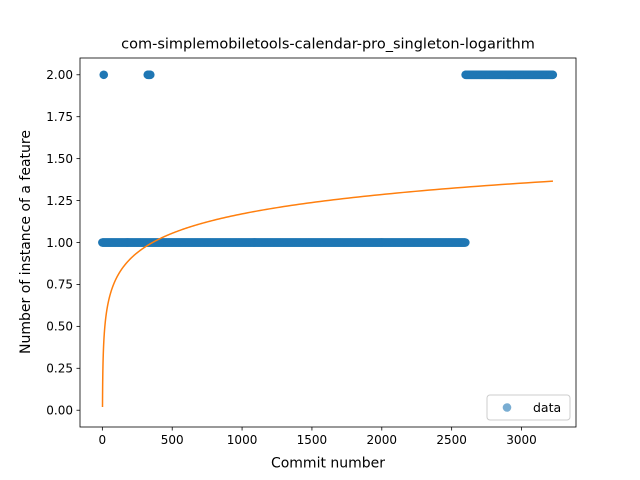 The image size is (640, 480). I want to click on x-tick-label-5: 2500, so click(451, 440).